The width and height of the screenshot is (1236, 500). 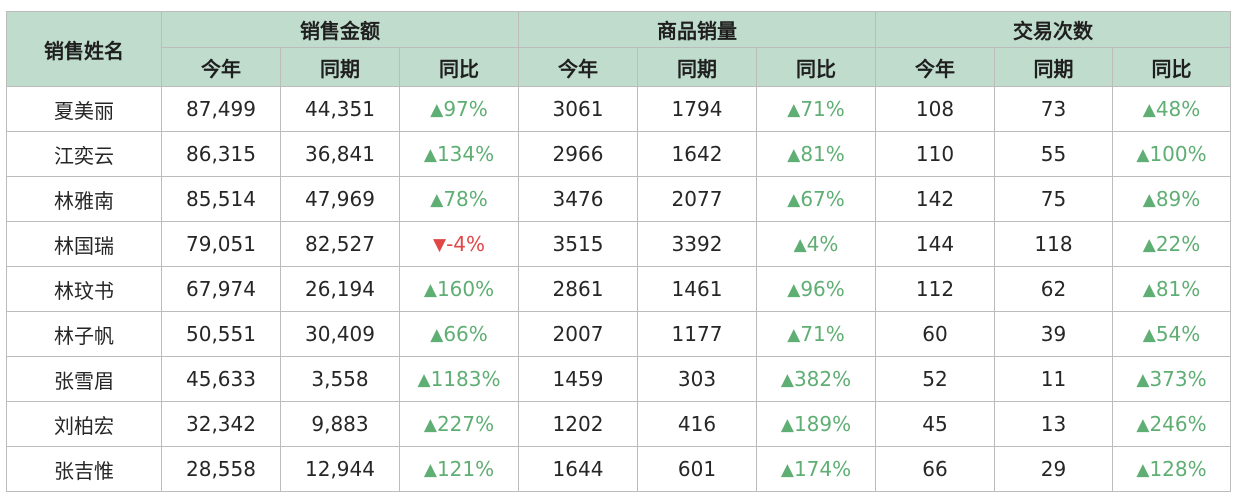 What do you see at coordinates (465, 289) in the screenshot?
I see `yoy-percent: 160%` at bounding box center [465, 289].